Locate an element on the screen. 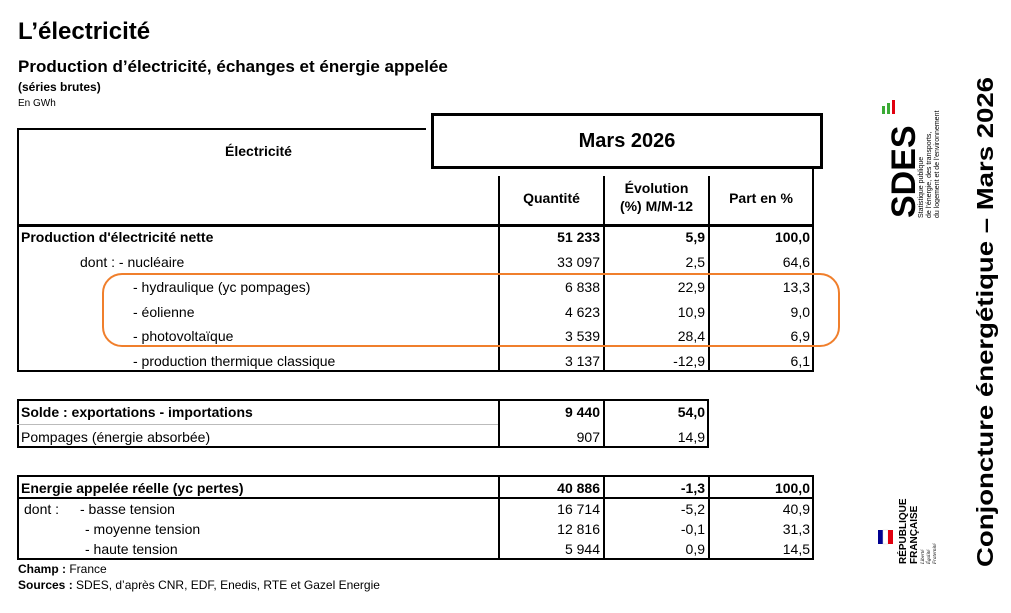  cell-evolution: 10,9 is located at coordinates (691, 312).